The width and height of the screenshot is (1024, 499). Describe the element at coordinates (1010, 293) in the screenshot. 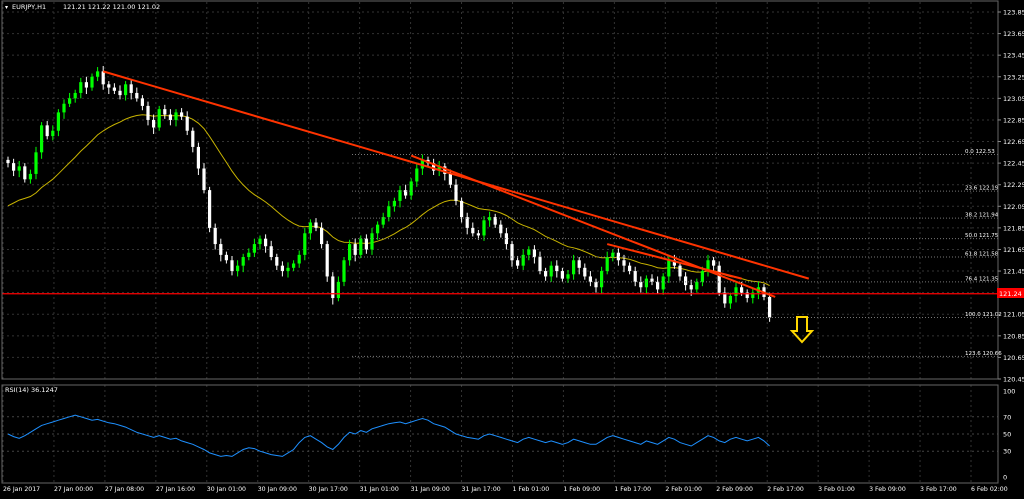

I see `price-label-box` at that location.